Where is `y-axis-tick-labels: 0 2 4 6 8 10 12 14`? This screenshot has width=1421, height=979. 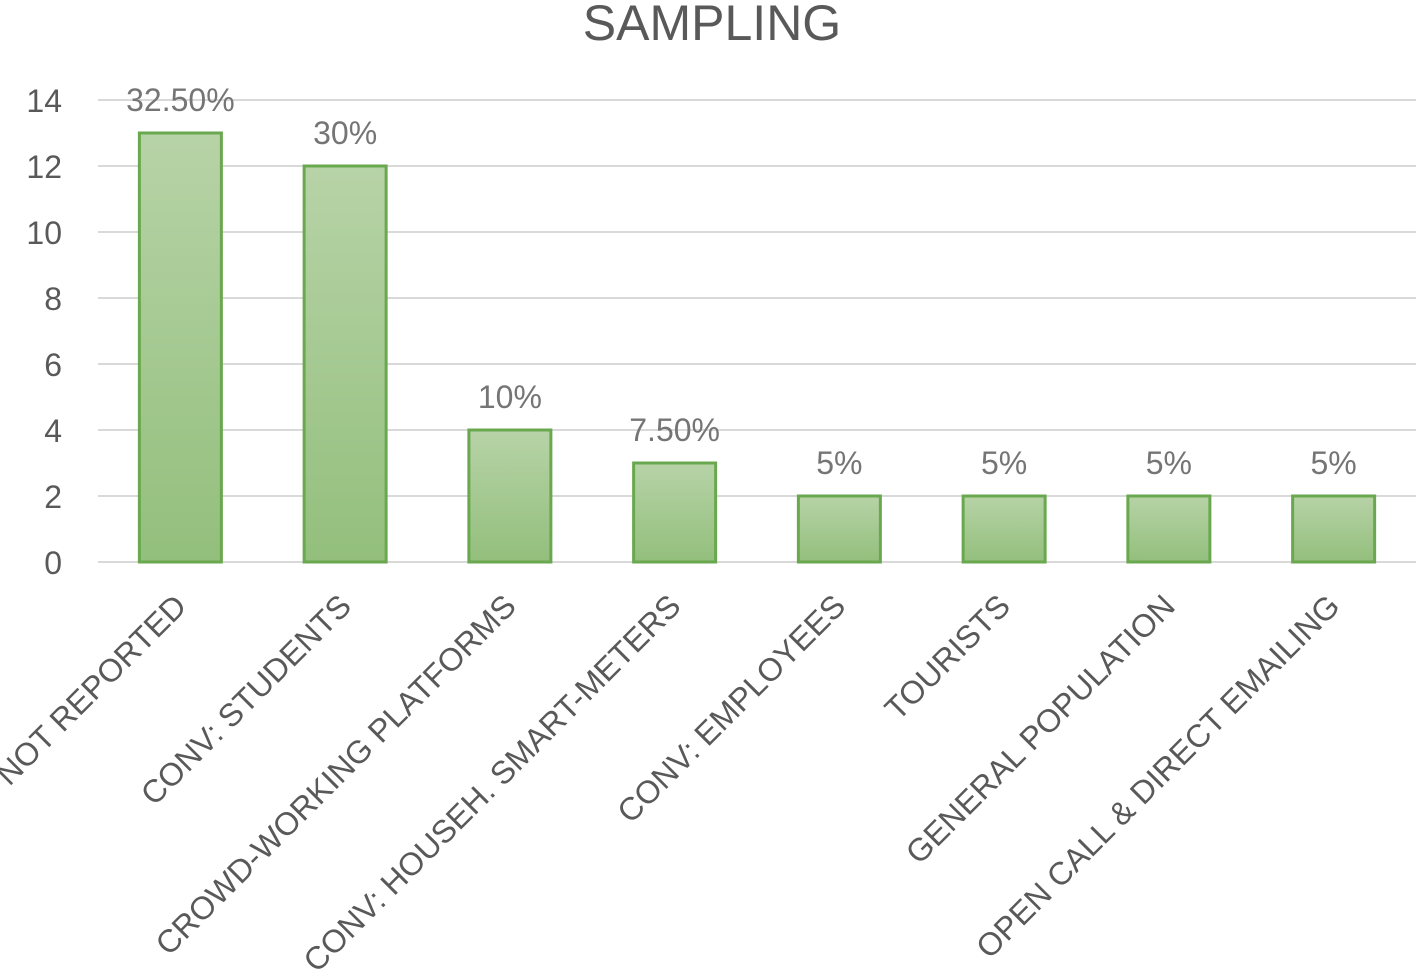 y-axis-tick-labels: 0 2 4 6 8 10 12 14 is located at coordinates (44, 332).